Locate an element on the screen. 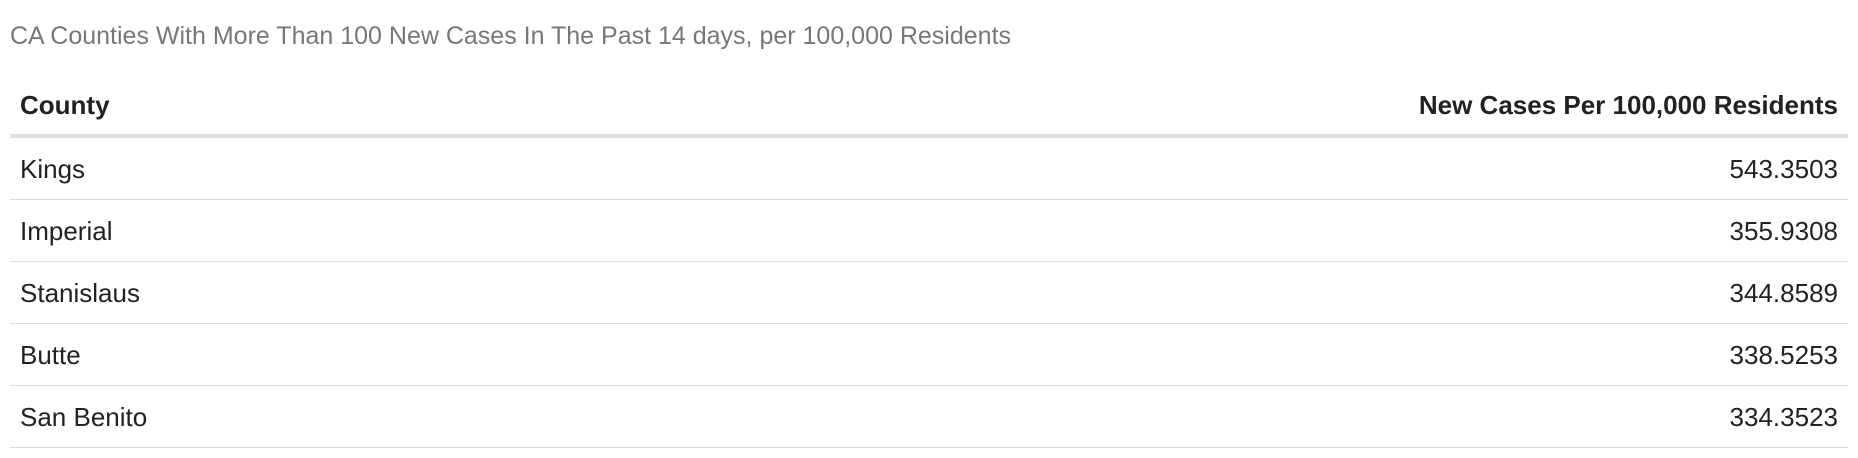  value-cell: 355.9308 is located at coordinates (1388, 230).